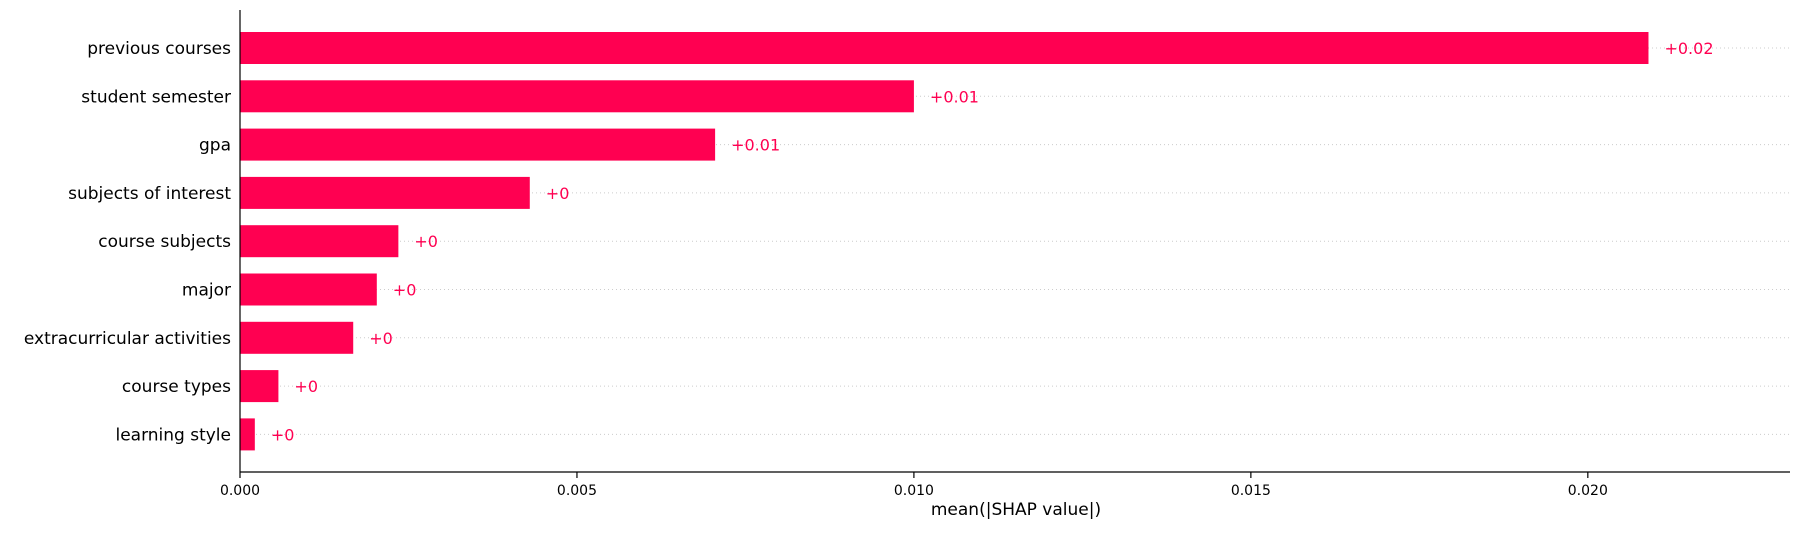  Describe the element at coordinates (127, 339) in the screenshot. I see `category-label: extracurricular activities` at that location.